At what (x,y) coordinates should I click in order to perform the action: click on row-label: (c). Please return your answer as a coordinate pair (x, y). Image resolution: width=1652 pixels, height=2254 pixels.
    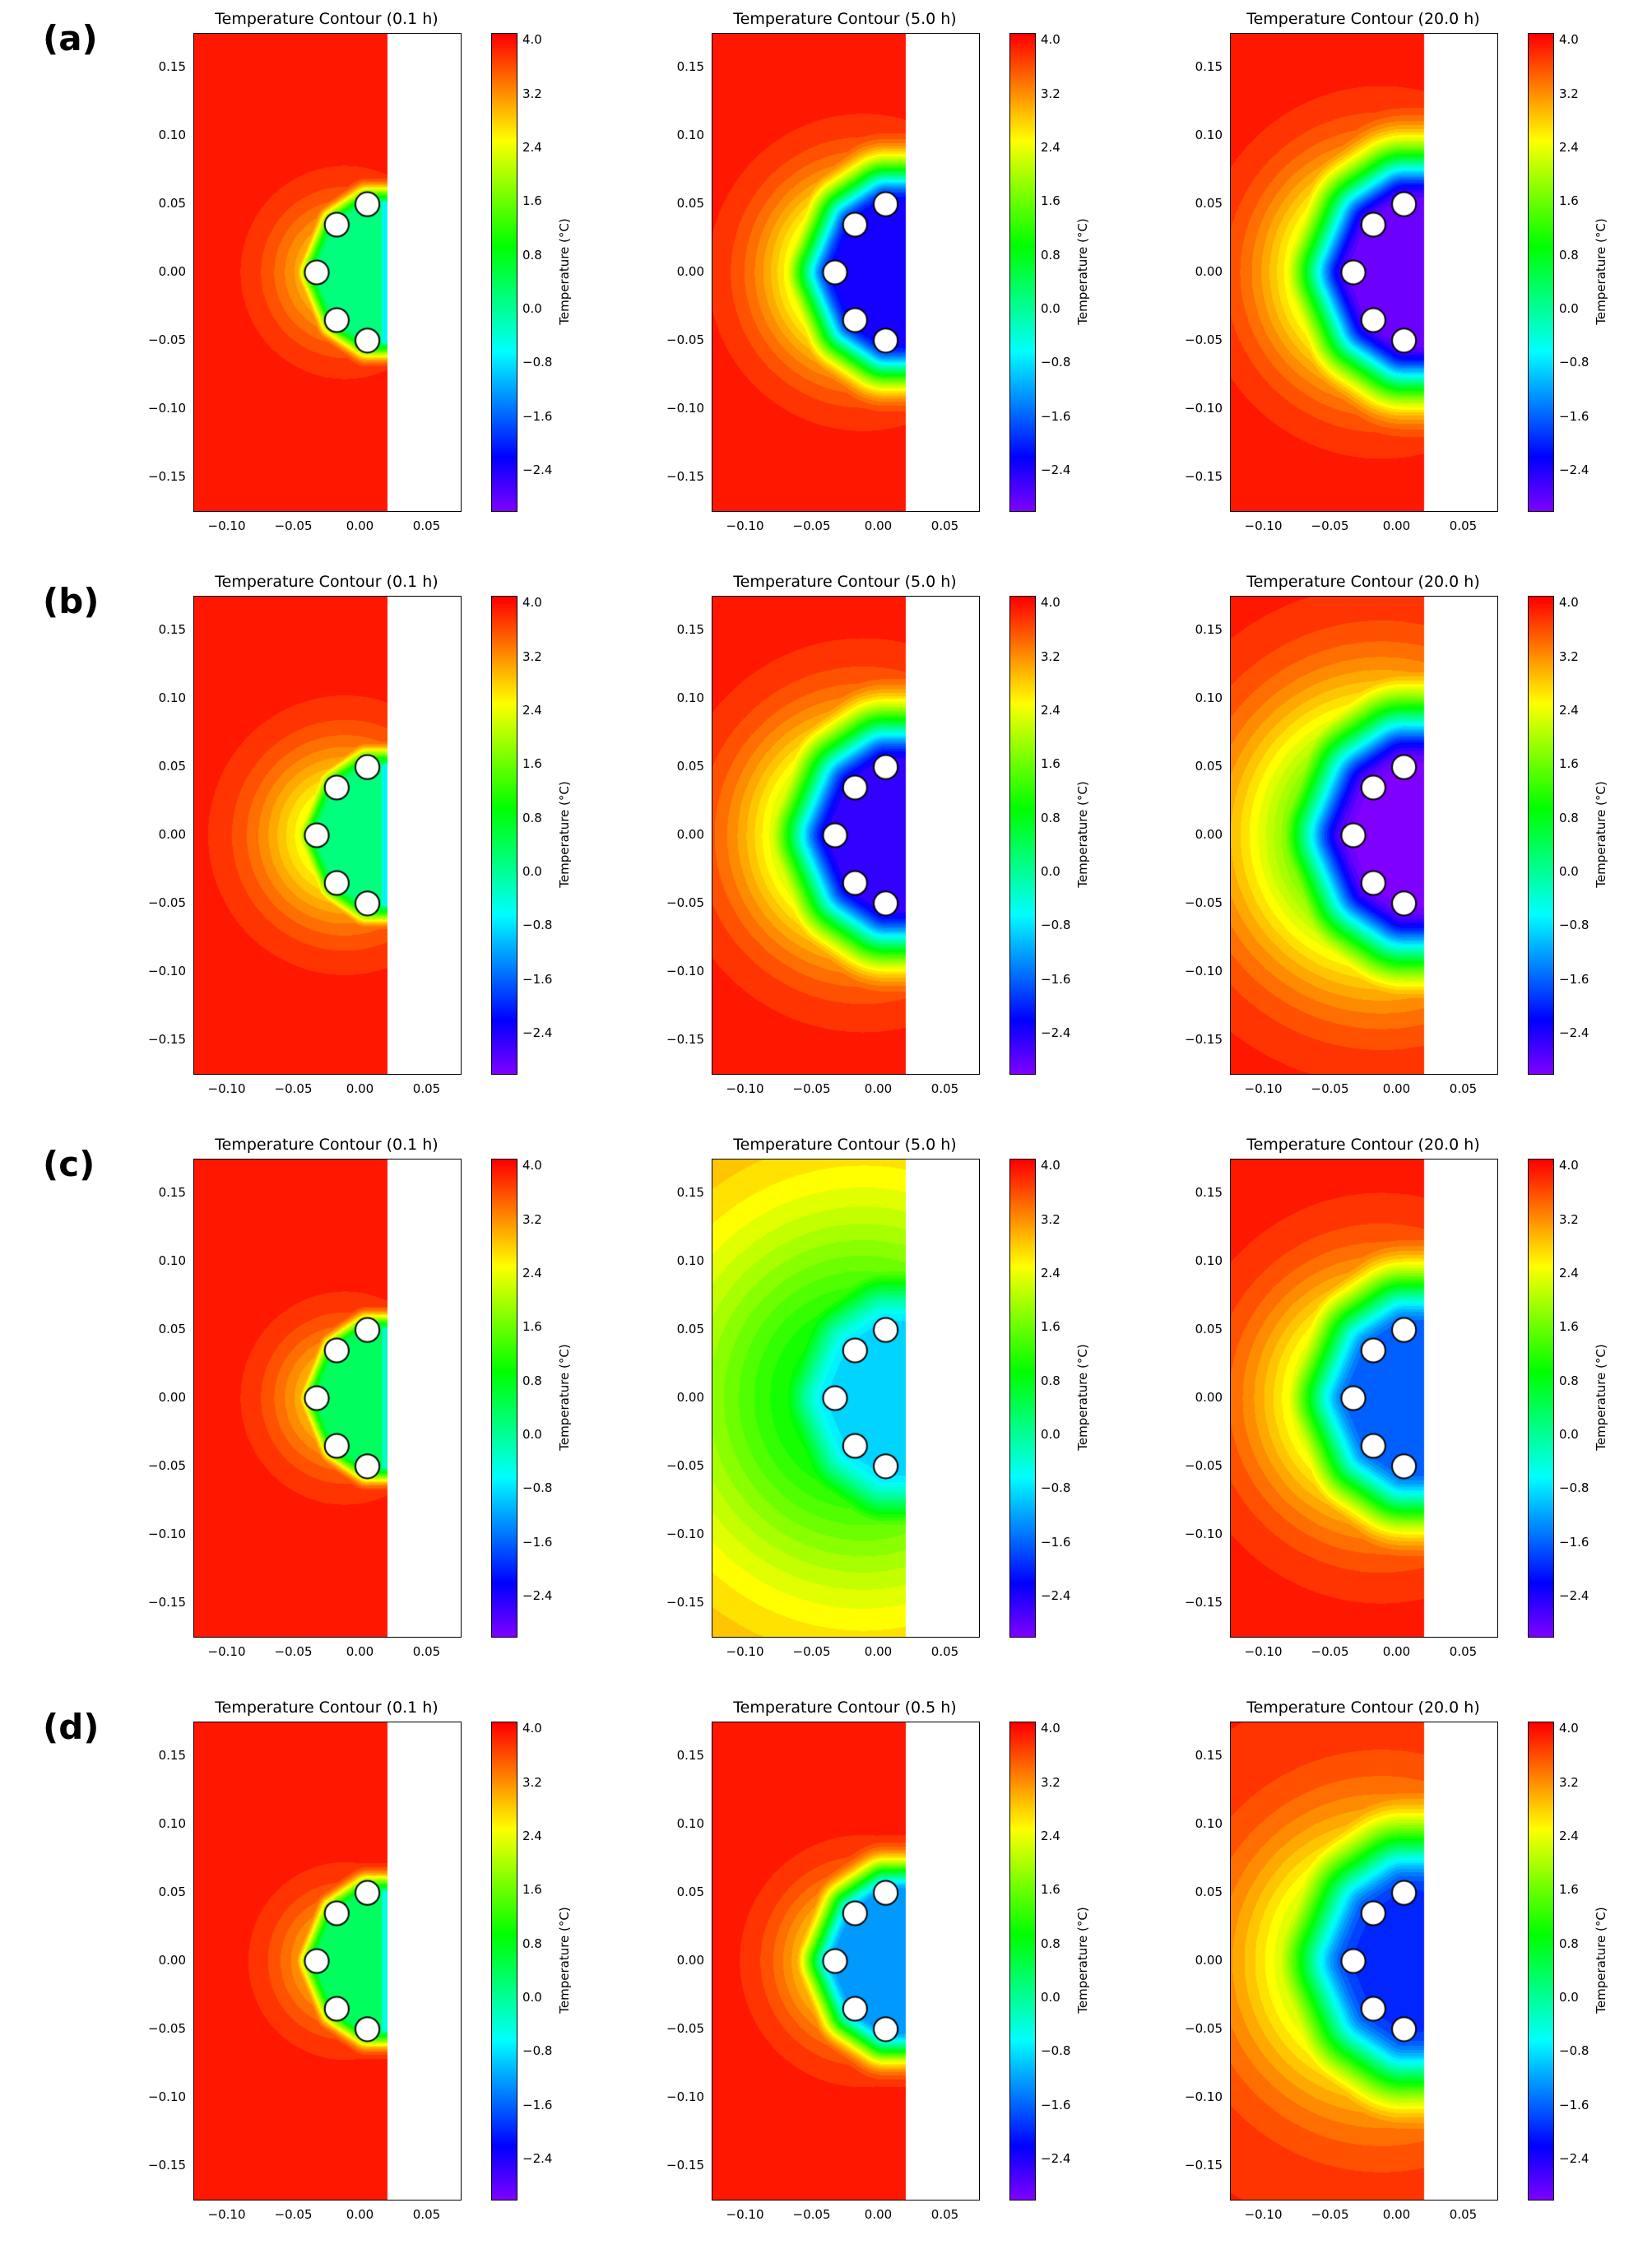
    Looking at the image, I should click on (69, 1164).